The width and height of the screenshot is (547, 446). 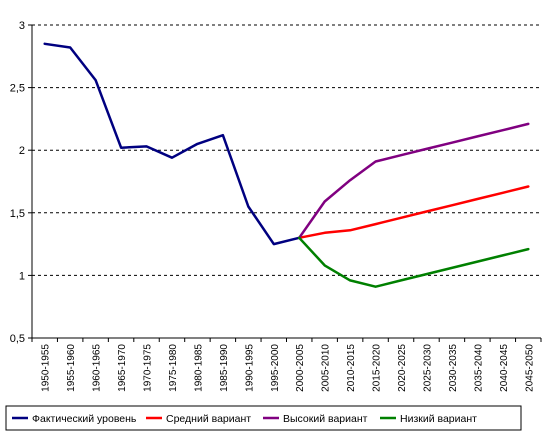 What do you see at coordinates (97, 368) in the screenshot?
I see `x-tick-label: 1960-1965` at bounding box center [97, 368].